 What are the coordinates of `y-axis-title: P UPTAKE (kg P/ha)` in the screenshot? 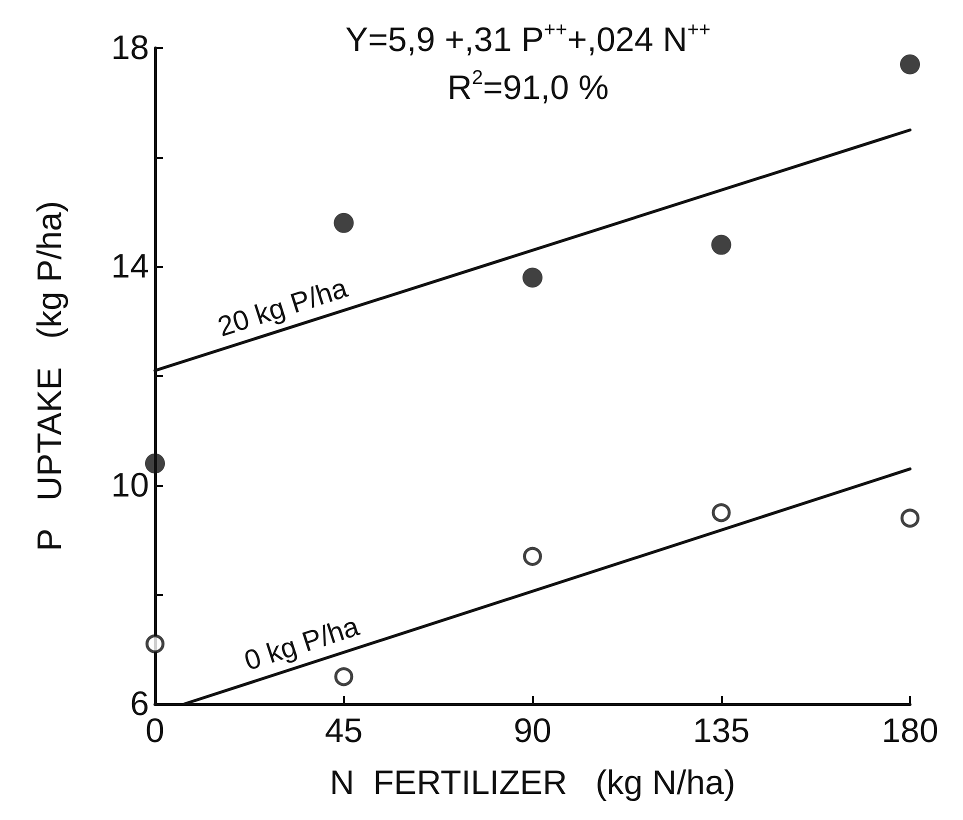 It's located at (50, 376).